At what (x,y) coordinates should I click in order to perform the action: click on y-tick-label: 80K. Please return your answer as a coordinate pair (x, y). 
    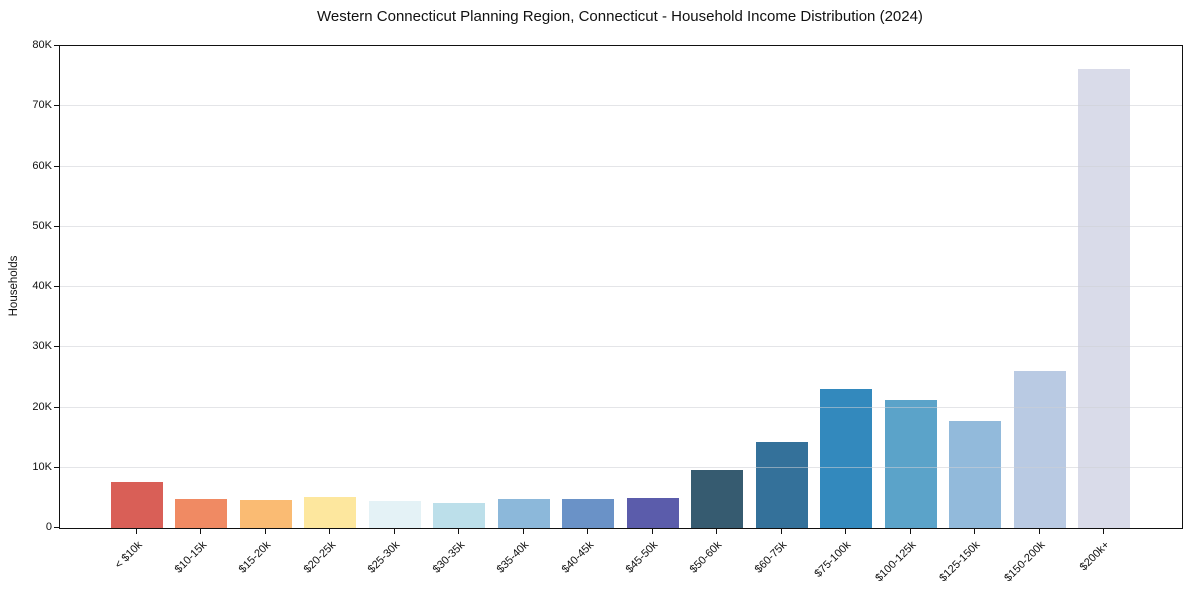
    Looking at the image, I should click on (42, 45).